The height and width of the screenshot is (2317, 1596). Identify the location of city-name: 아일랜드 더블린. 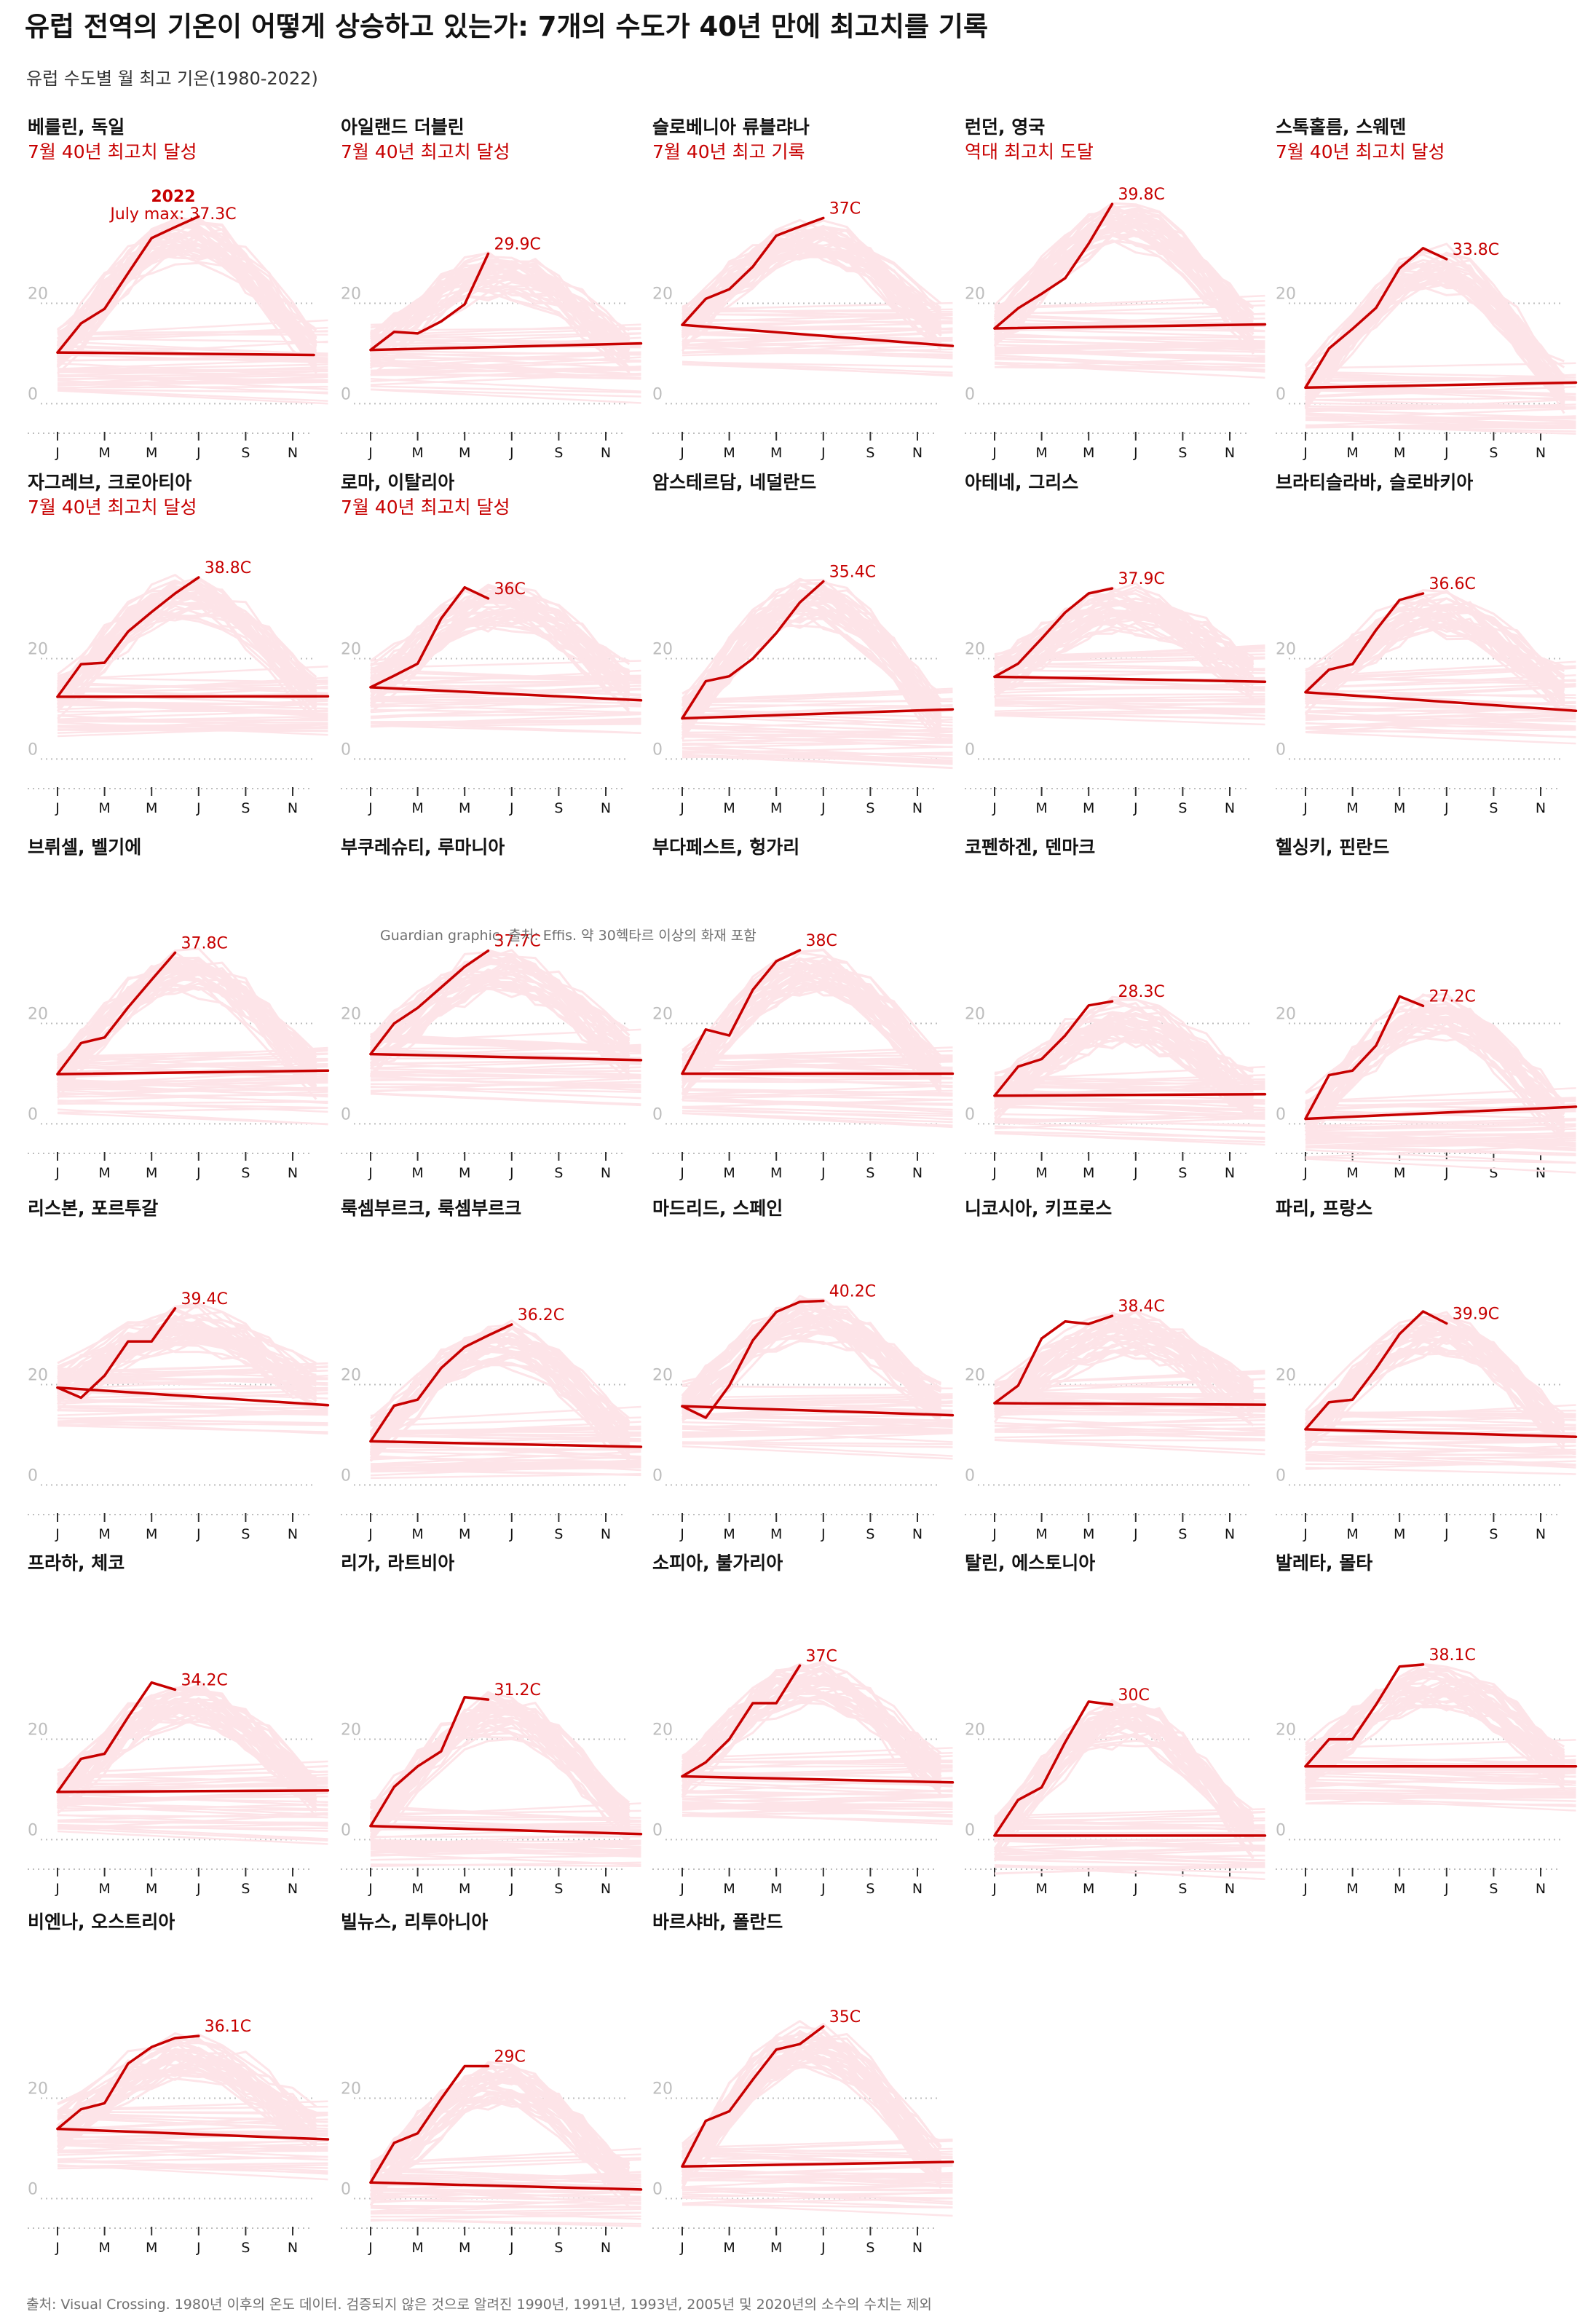
(403, 127).